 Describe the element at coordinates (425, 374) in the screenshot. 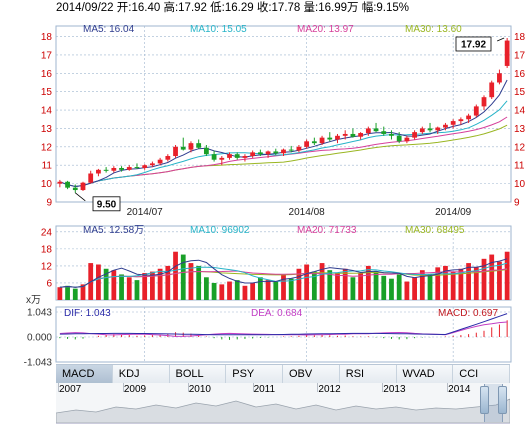

I see `tab-wvad: WVAD` at that location.